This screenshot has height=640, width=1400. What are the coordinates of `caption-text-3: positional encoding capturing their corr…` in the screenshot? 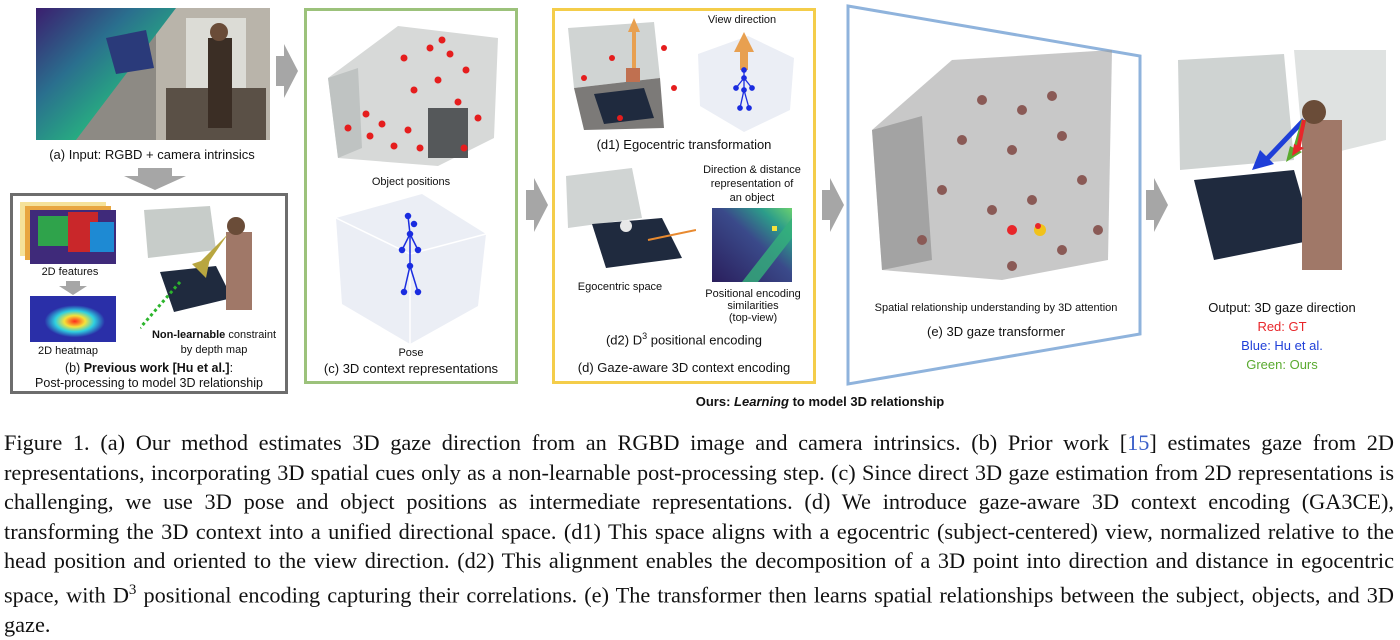 It's located at (699, 609).